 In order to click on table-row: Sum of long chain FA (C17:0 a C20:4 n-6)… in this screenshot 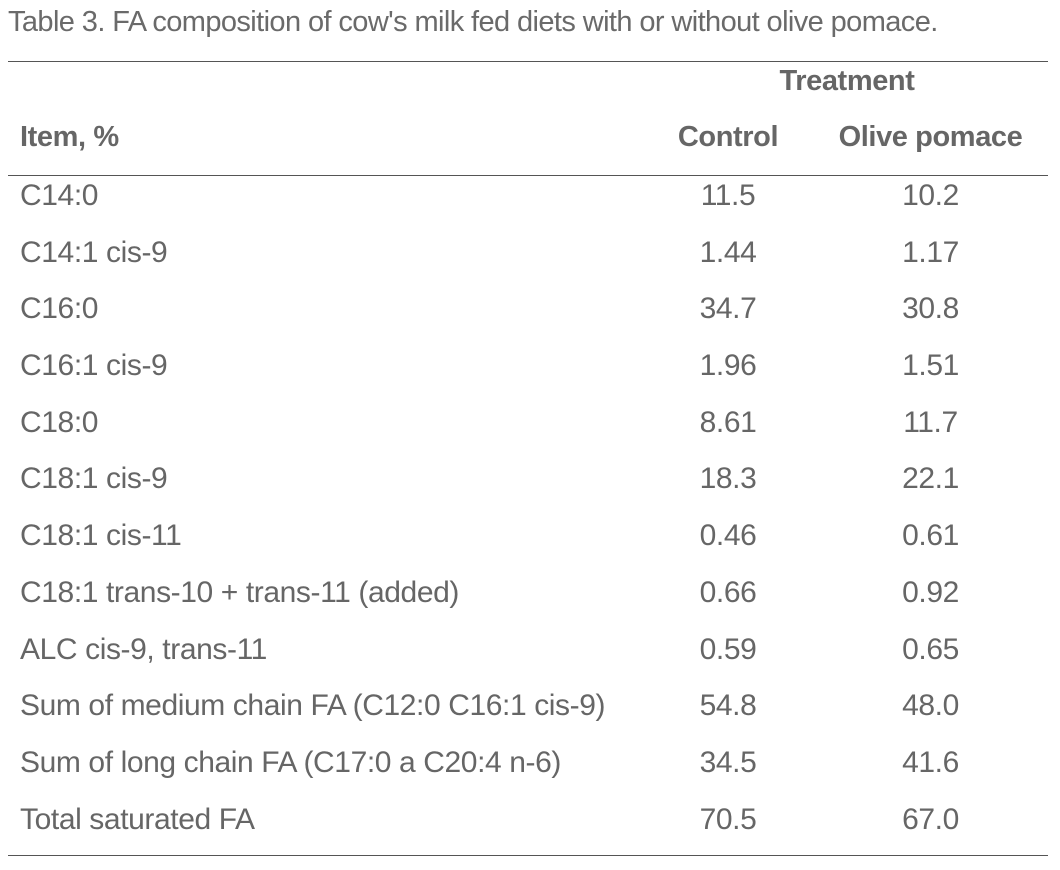, I will do `click(530, 771)`.